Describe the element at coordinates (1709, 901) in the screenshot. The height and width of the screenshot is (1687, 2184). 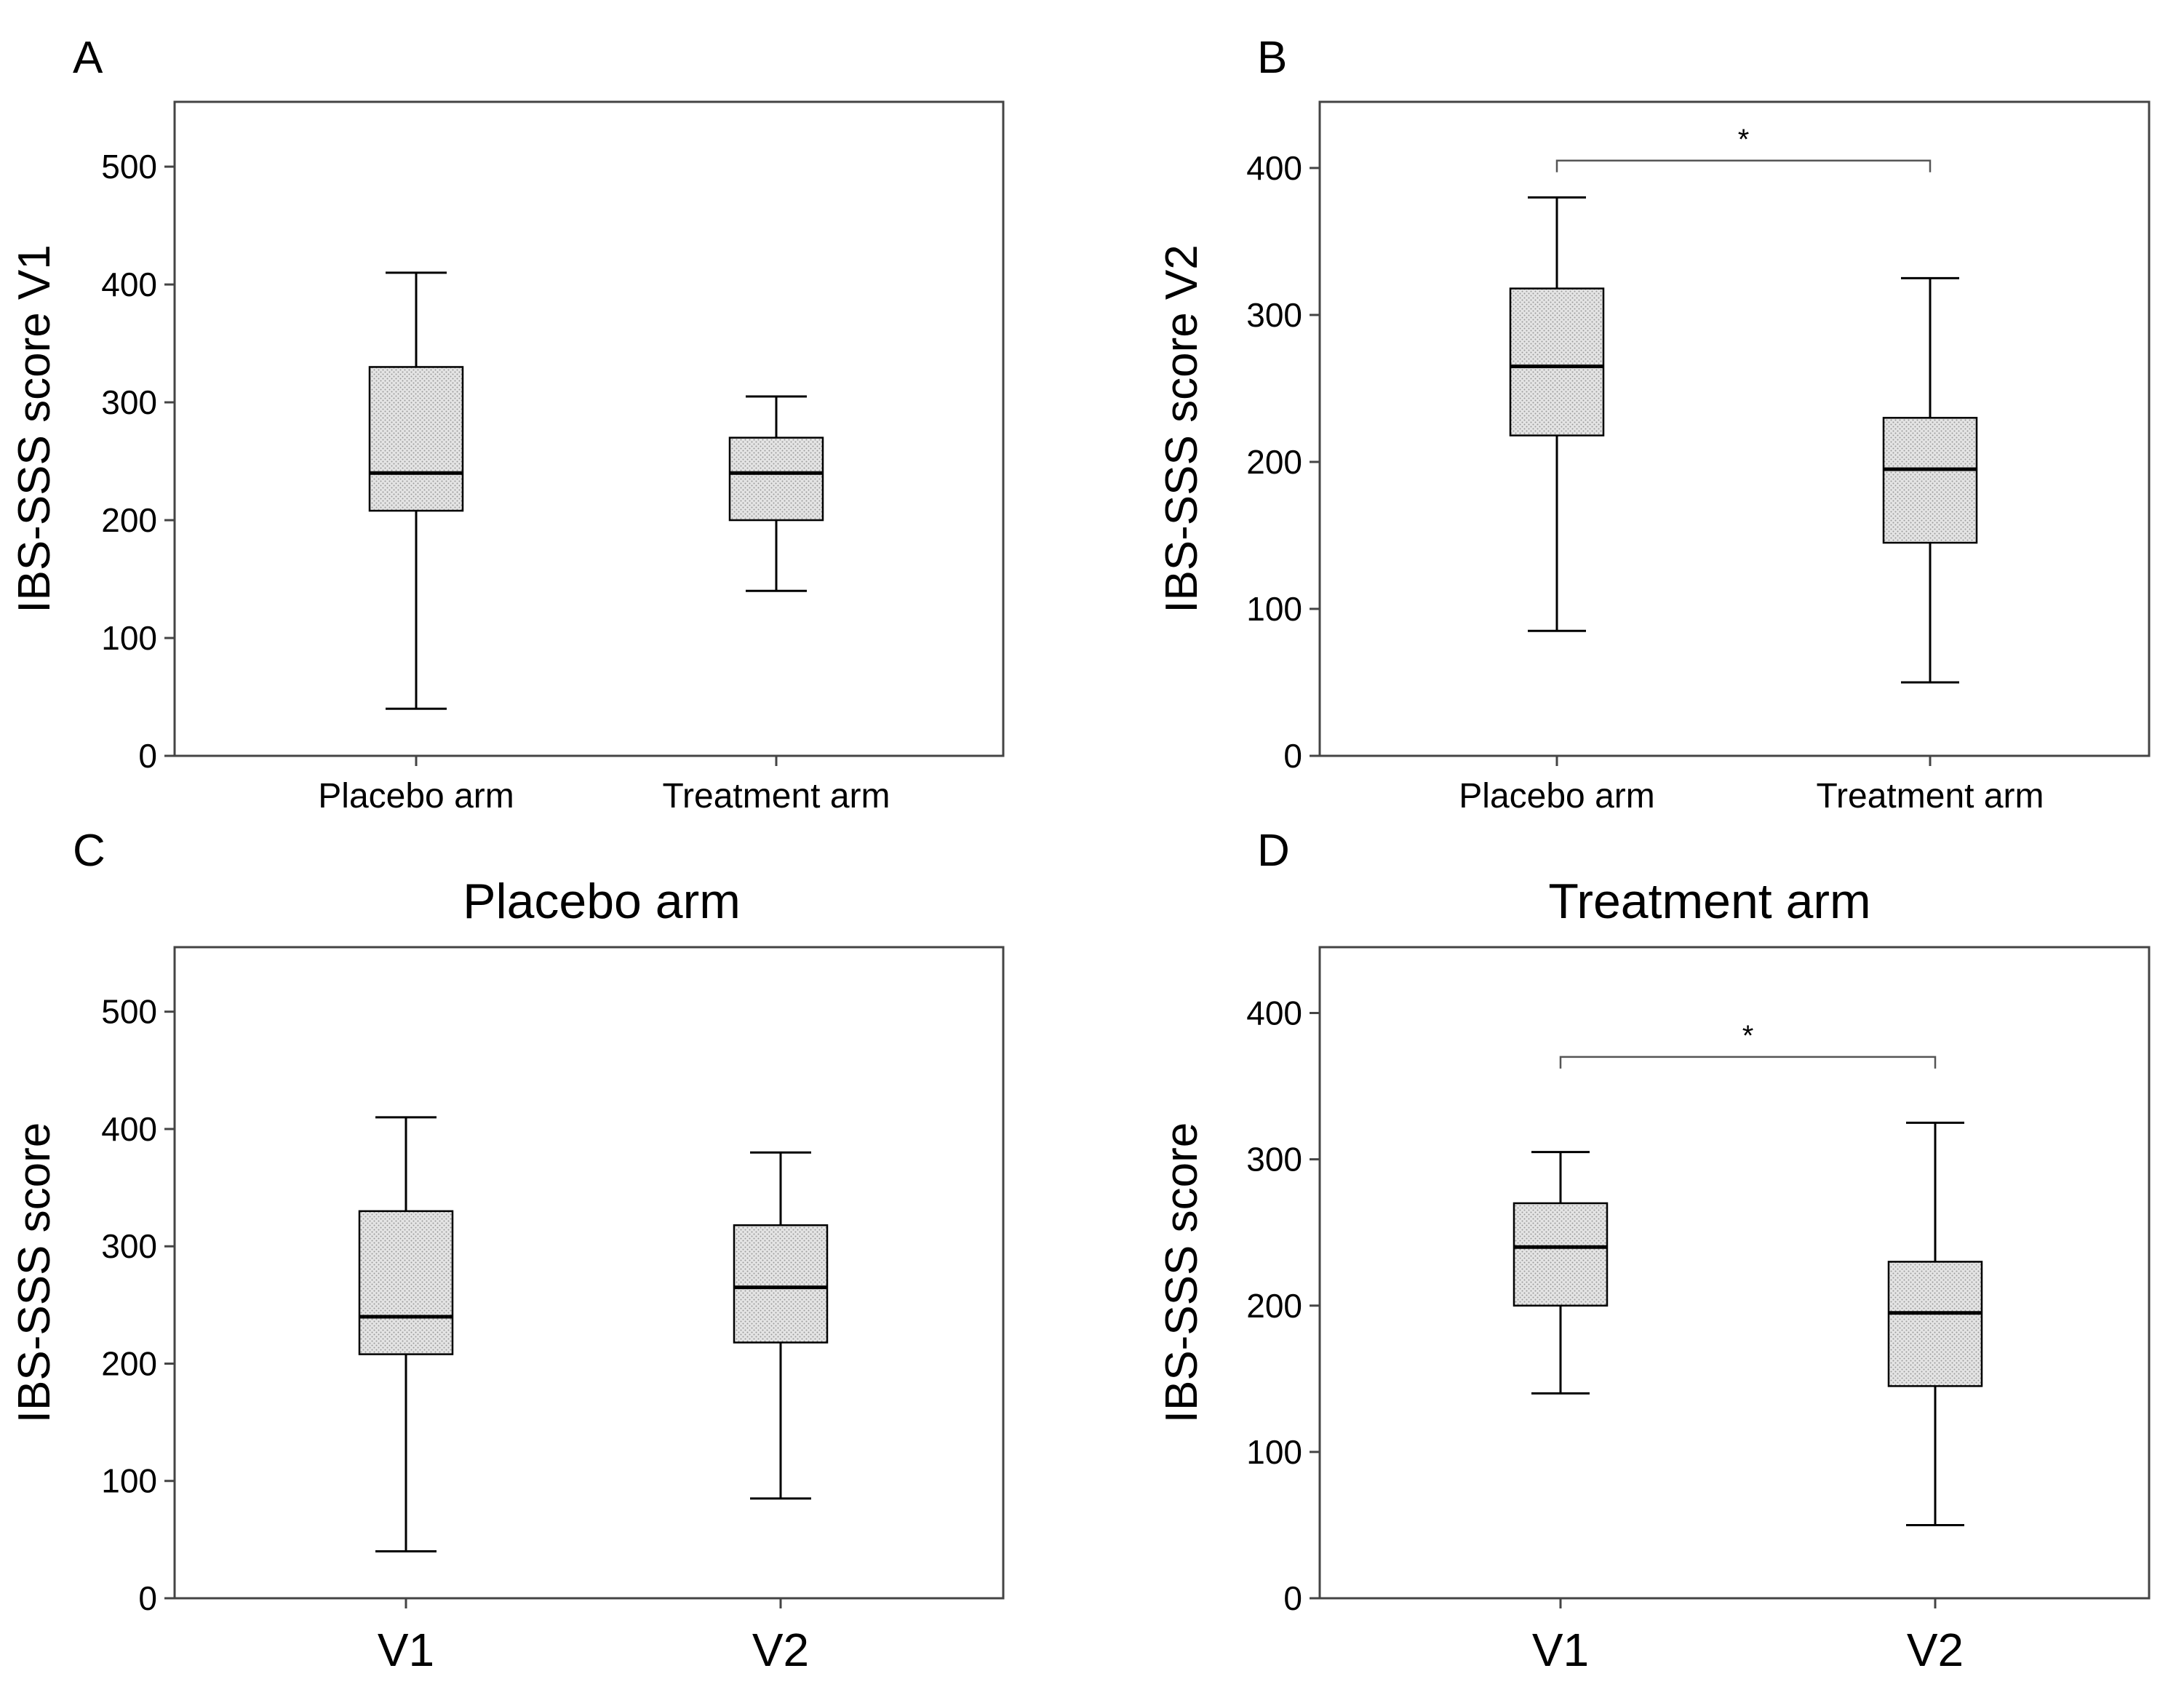
I see `panel-title: Treatment arm` at that location.